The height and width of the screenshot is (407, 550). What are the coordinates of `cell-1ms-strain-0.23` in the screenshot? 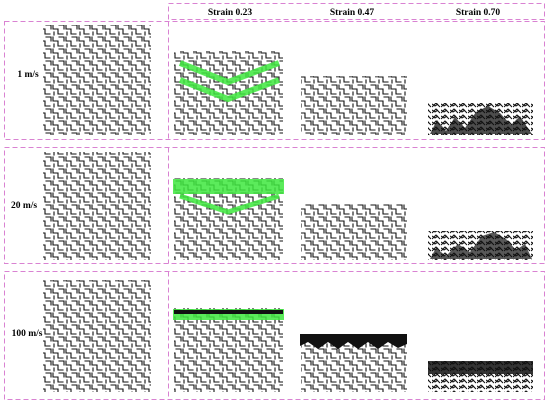 It's located at (228, 93).